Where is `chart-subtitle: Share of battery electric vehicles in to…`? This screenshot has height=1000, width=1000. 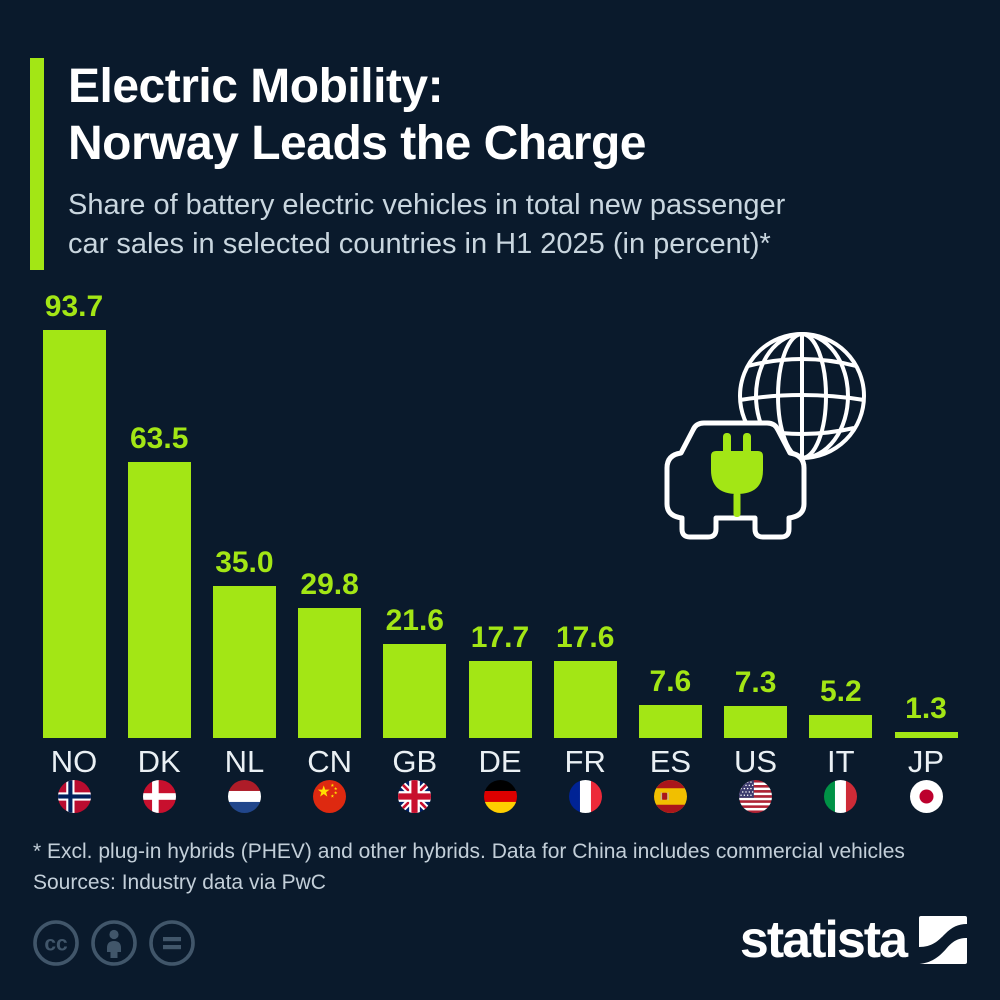 chart-subtitle: Share of battery electric vehicles in to… is located at coordinates (426, 225).